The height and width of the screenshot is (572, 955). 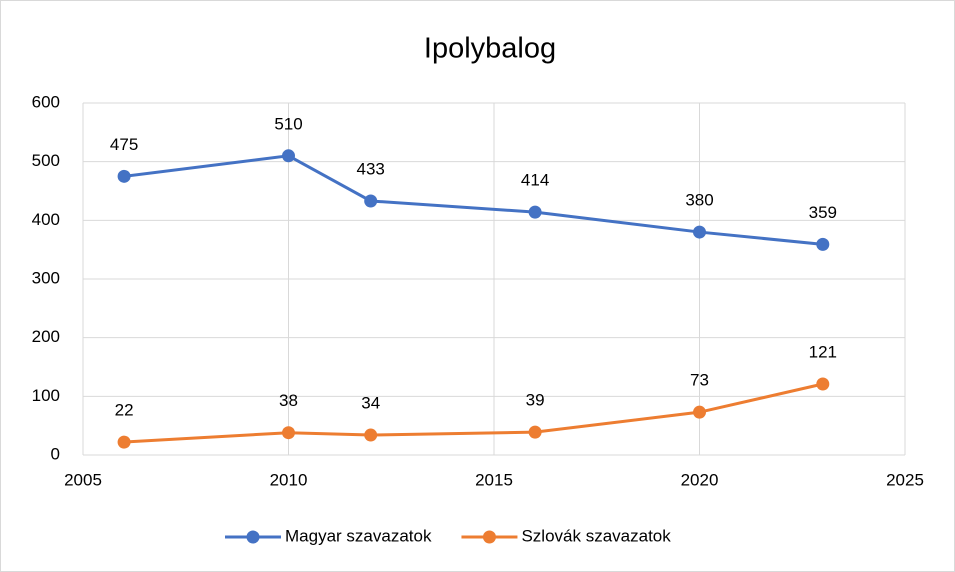 What do you see at coordinates (46, 101) in the screenshot?
I see `y-tick-label: 600` at bounding box center [46, 101].